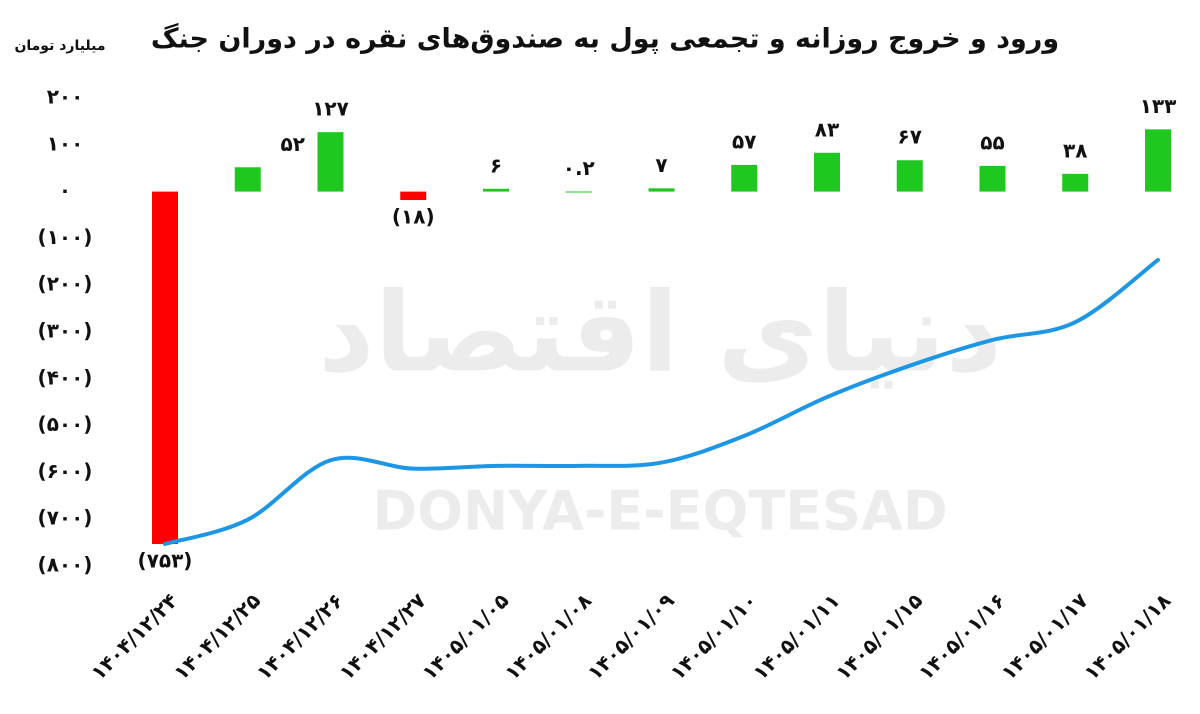  I want to click on value-label: (۷۵۳), so click(165, 561).